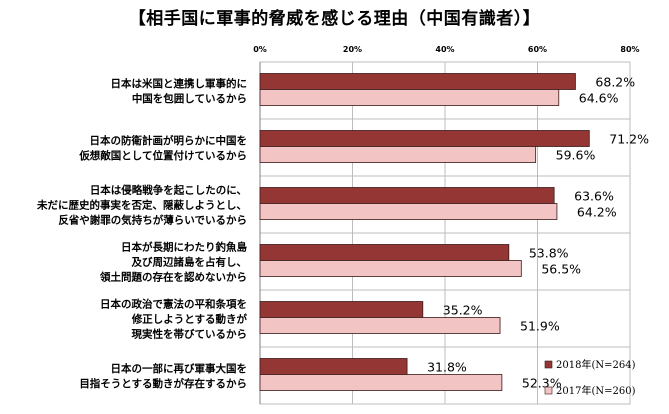 Image resolution: width=669 pixels, height=414 pixels. I want to click on x-tick-label: 40%, so click(444, 49).